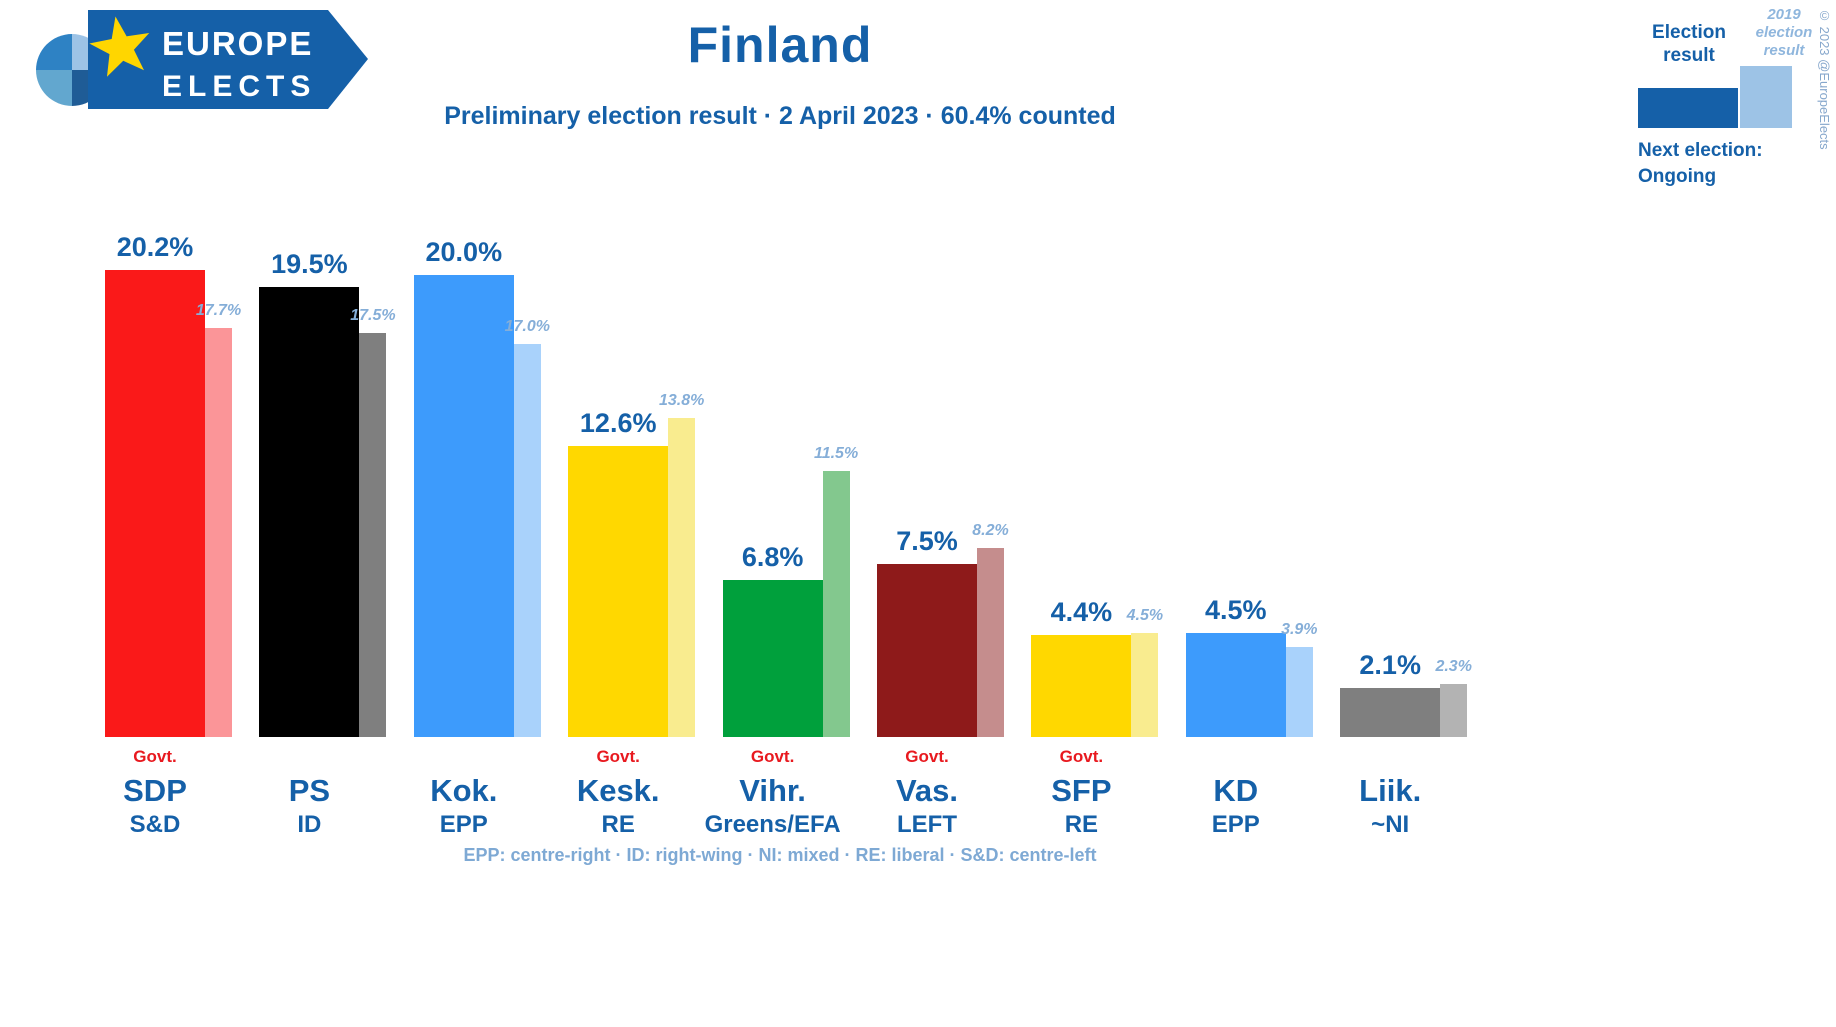 This screenshot has height=1027, width=1836. Describe the element at coordinates (1677, 176) in the screenshot. I see `next-election-value: Ongoing` at that location.